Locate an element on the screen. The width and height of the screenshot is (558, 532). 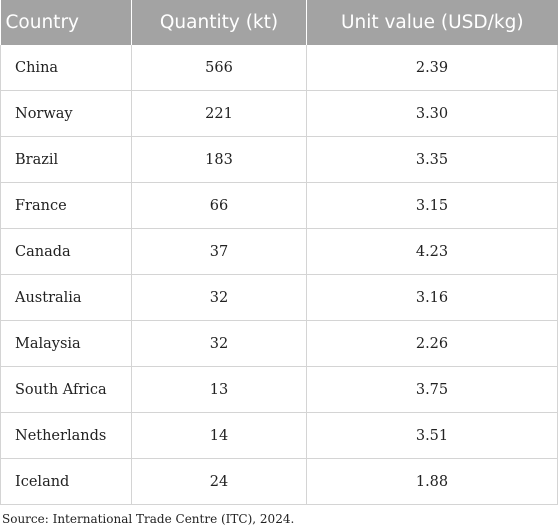
cell-unit-value: 3.15 is located at coordinates (432, 205).